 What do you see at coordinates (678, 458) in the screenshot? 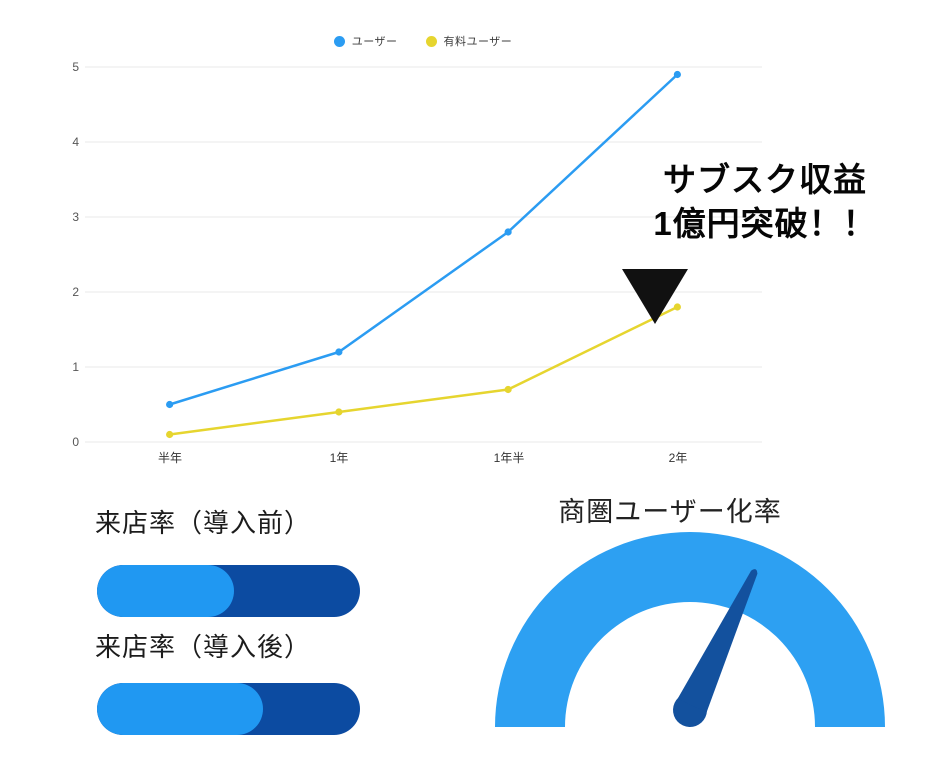
I see `x-tick-label: 2年` at bounding box center [678, 458].